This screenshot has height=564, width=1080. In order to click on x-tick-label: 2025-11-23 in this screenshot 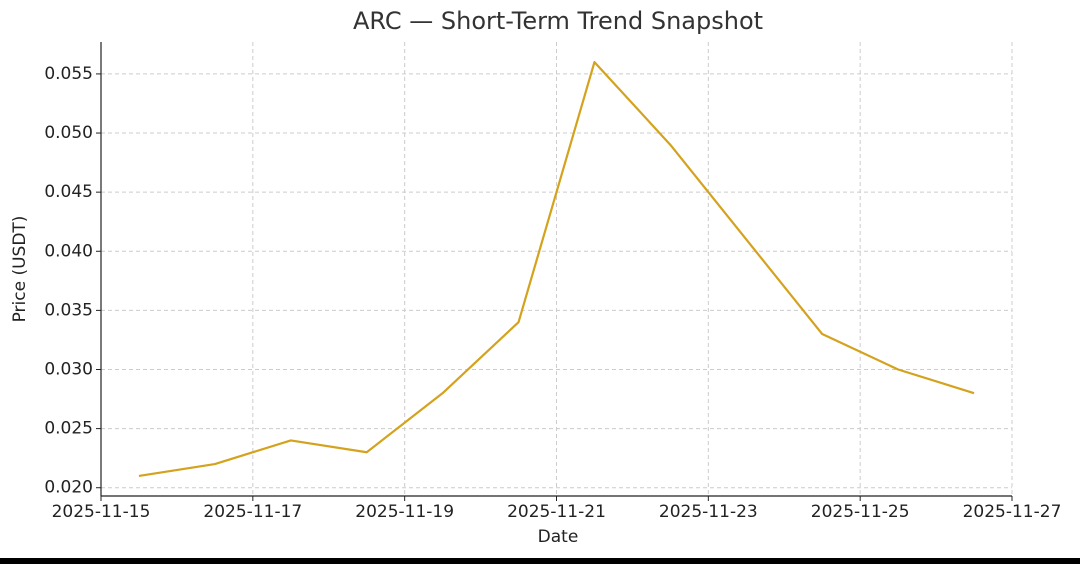, I will do `click(708, 512)`.